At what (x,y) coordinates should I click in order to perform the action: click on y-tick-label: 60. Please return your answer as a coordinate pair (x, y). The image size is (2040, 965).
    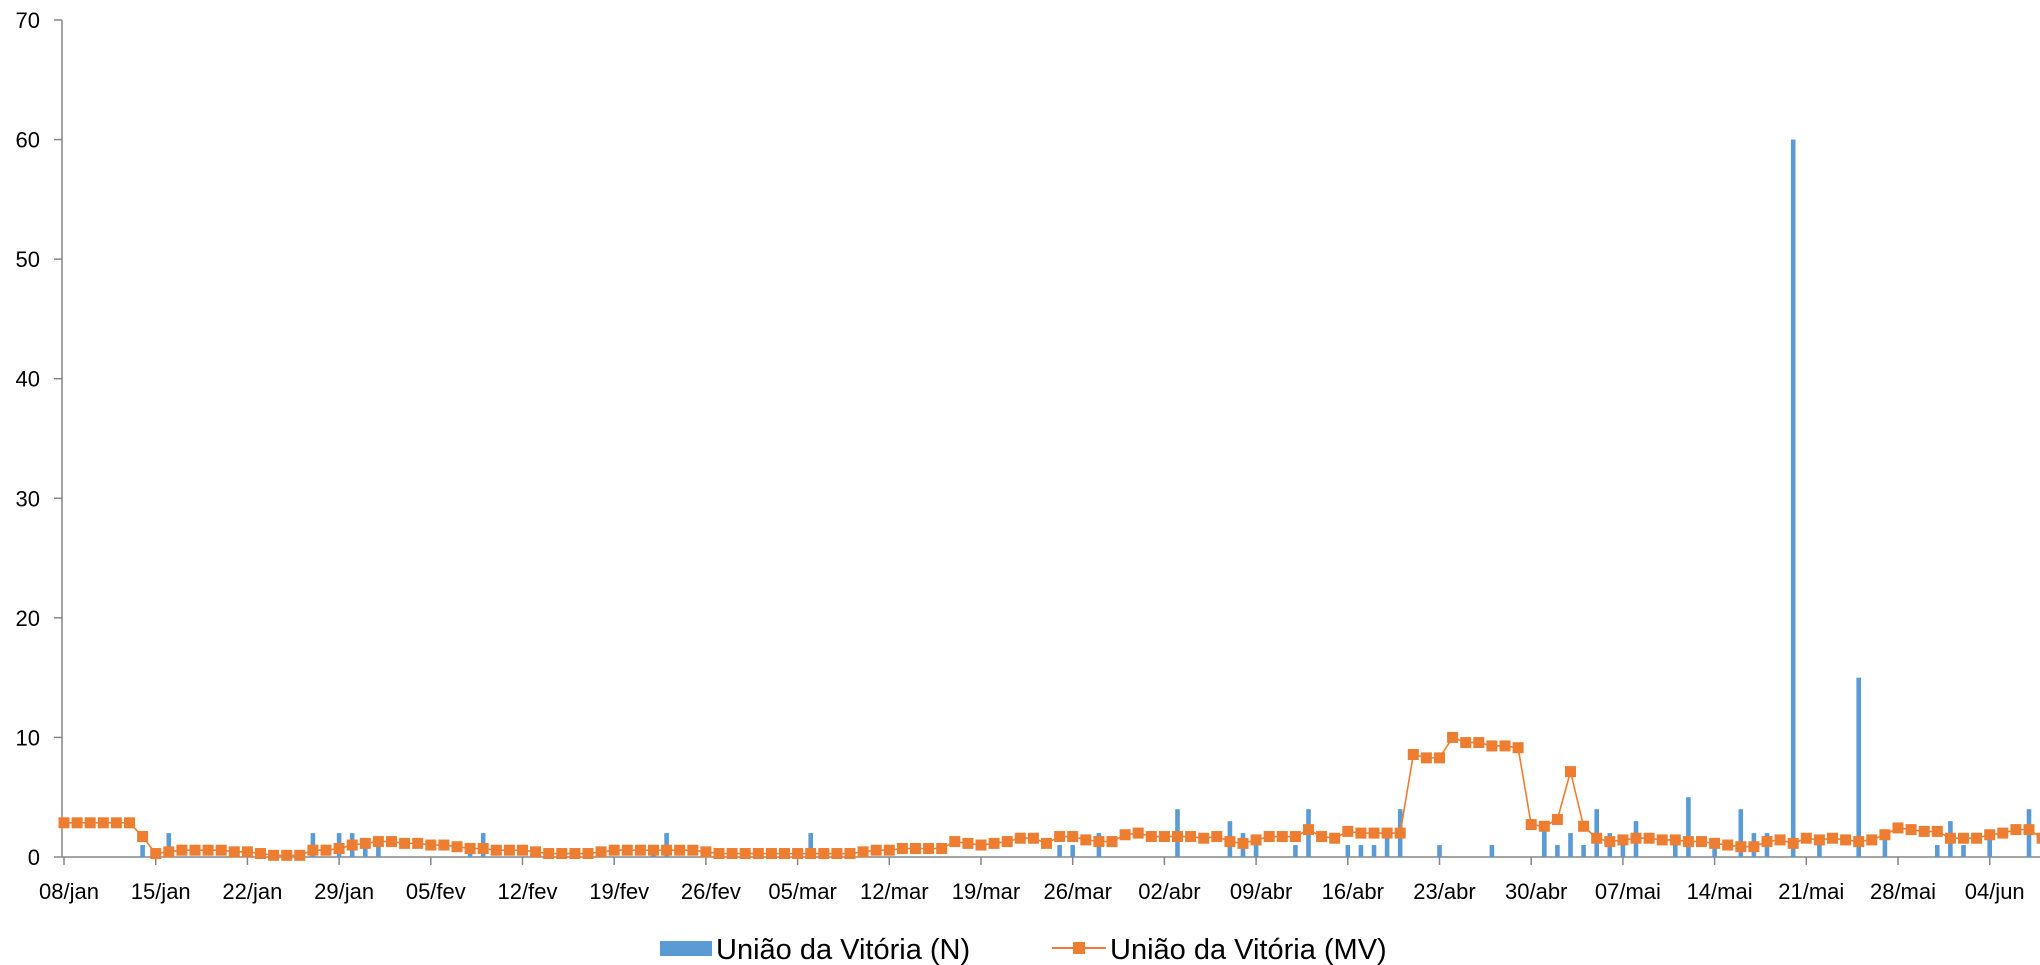
    Looking at the image, I should click on (28, 140).